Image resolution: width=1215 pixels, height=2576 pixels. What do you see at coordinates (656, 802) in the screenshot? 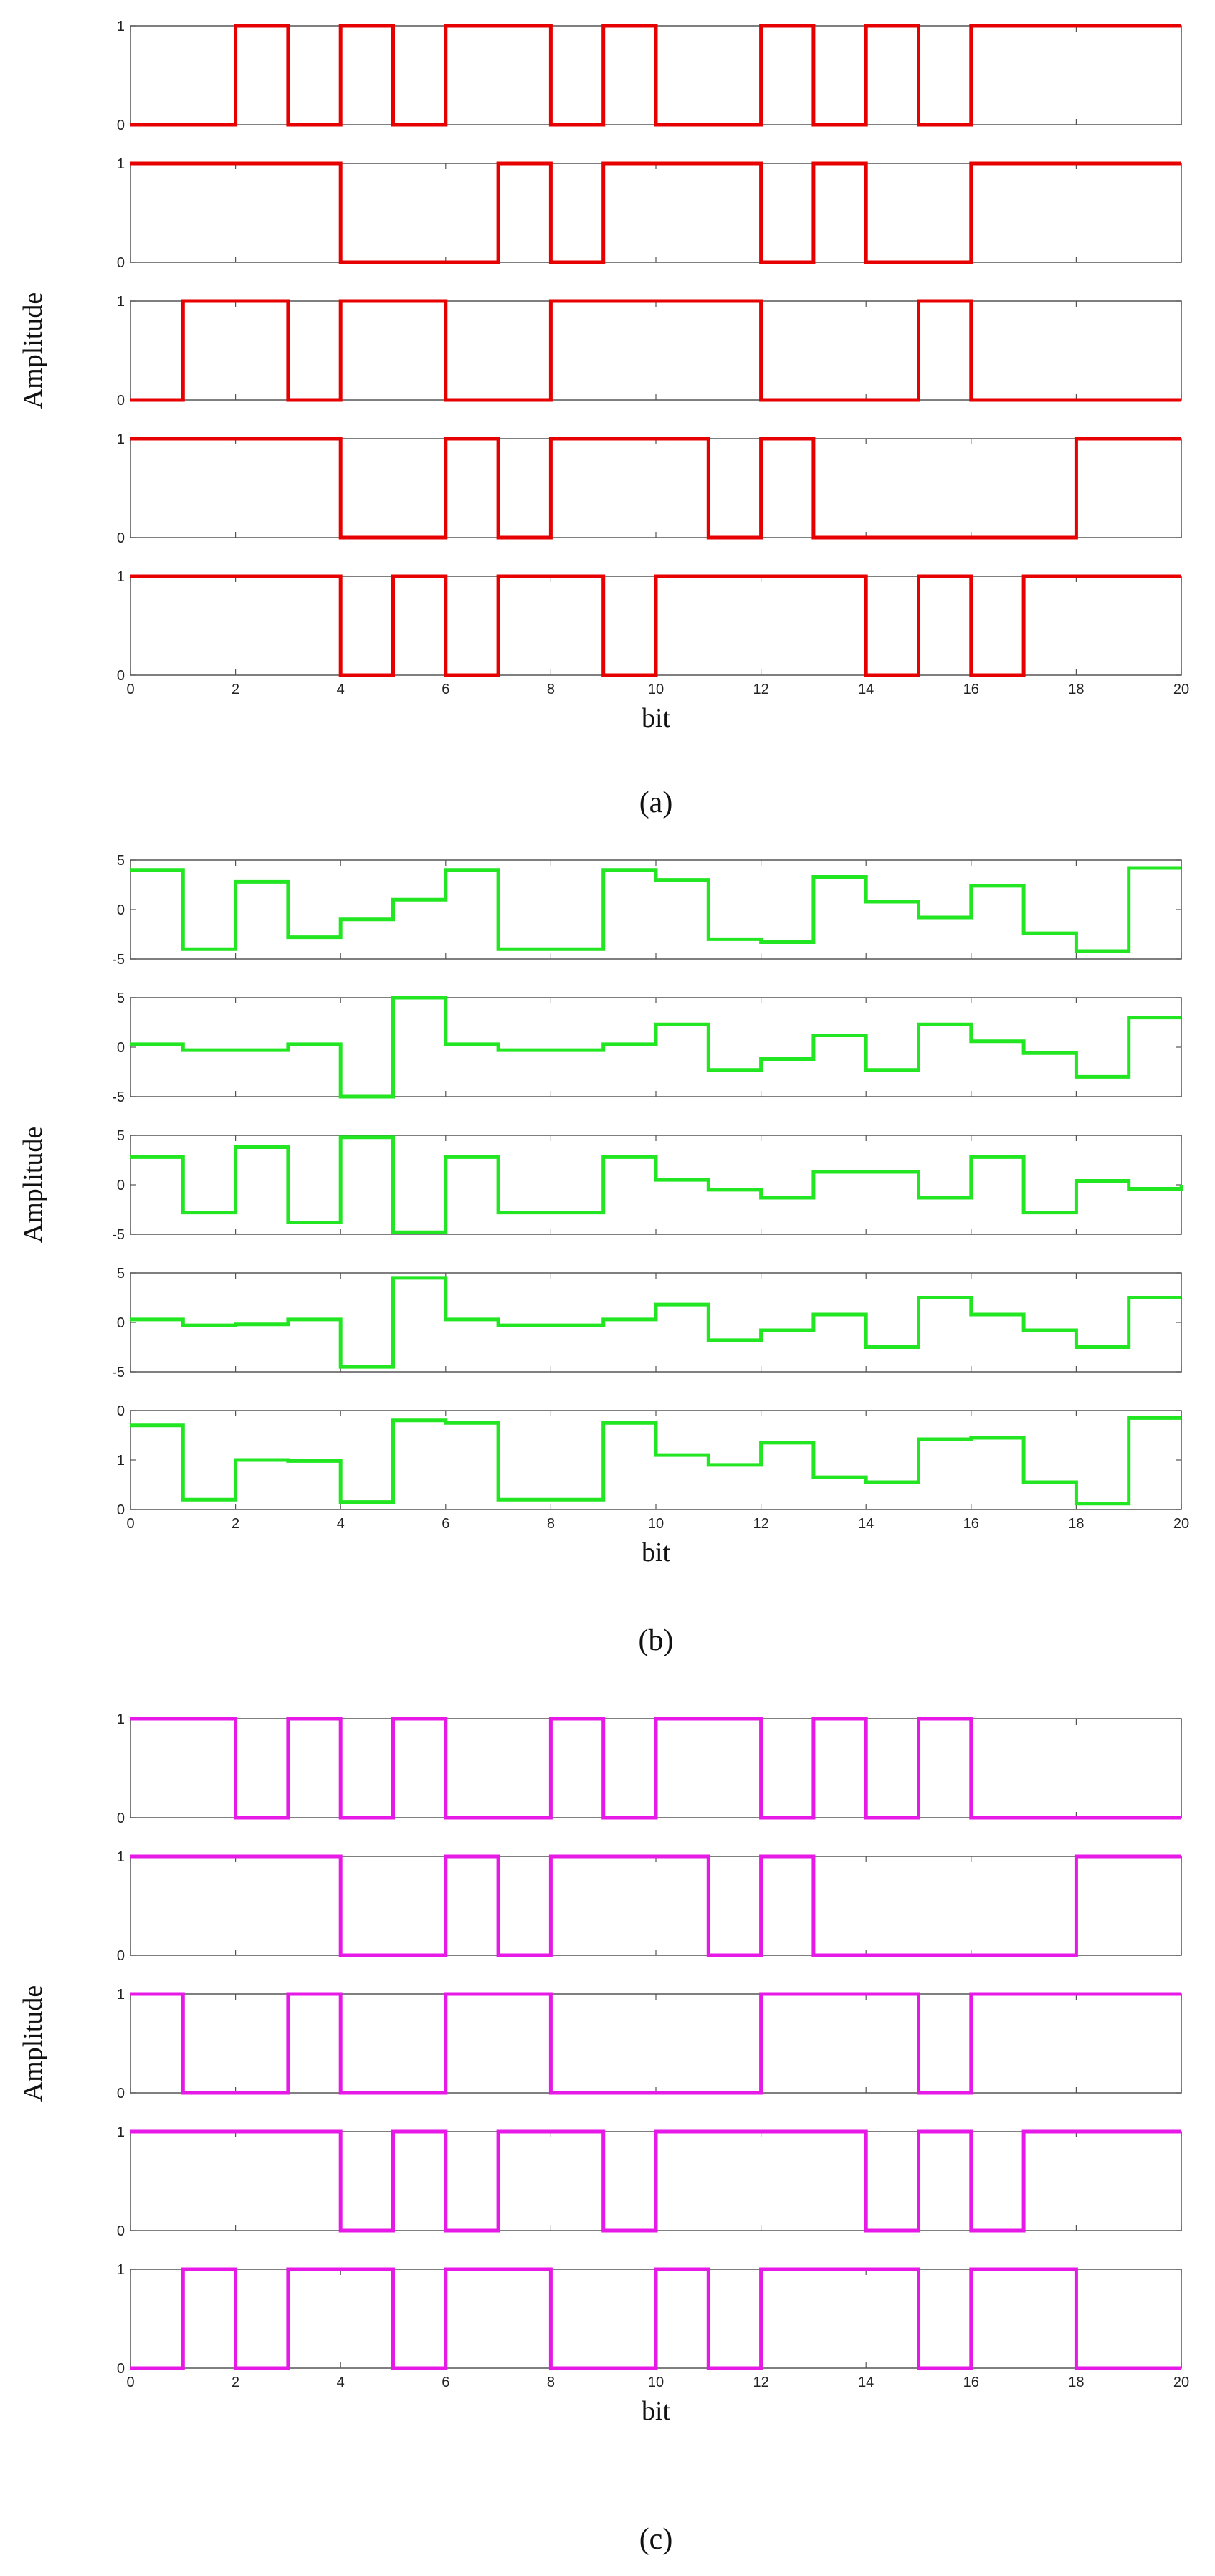
I see `panel-caption: (a)` at bounding box center [656, 802].